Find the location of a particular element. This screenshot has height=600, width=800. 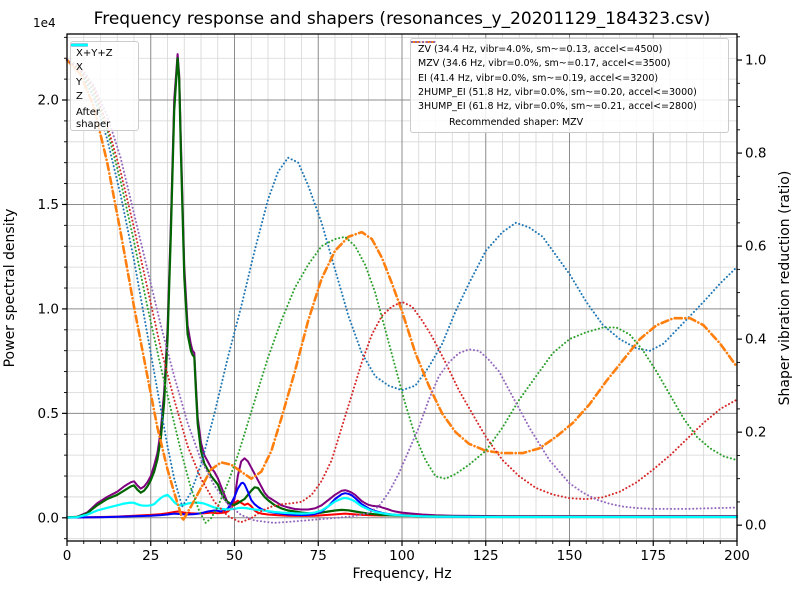

x-tick-label: 25 is located at coordinates (150, 556).